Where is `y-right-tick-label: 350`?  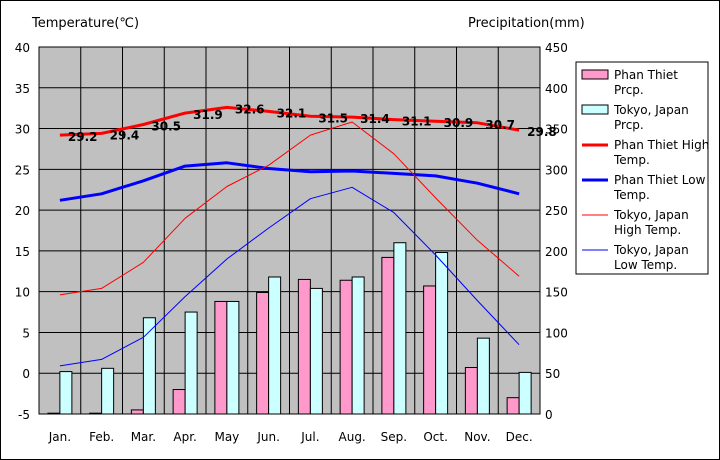 y-right-tick-label: 350 is located at coordinates (556, 130).